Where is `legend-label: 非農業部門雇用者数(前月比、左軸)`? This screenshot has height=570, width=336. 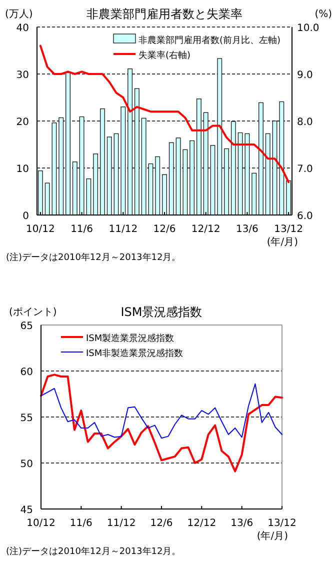 legend-label: 非農業部門雇用者数(前月比、左軸) is located at coordinates (209, 40).